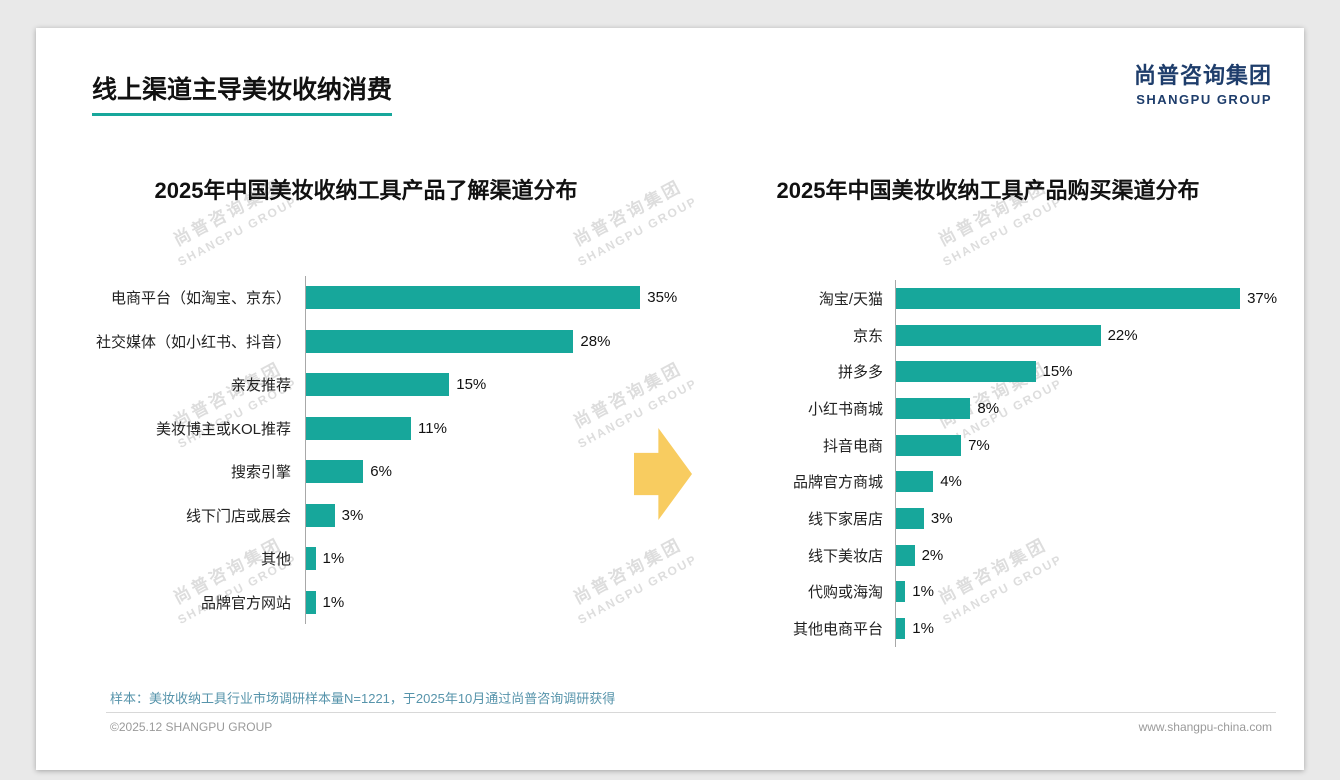 The width and height of the screenshot is (1340, 780). What do you see at coordinates (852, 446) in the screenshot?
I see `category-label: 抖音电商` at bounding box center [852, 446].